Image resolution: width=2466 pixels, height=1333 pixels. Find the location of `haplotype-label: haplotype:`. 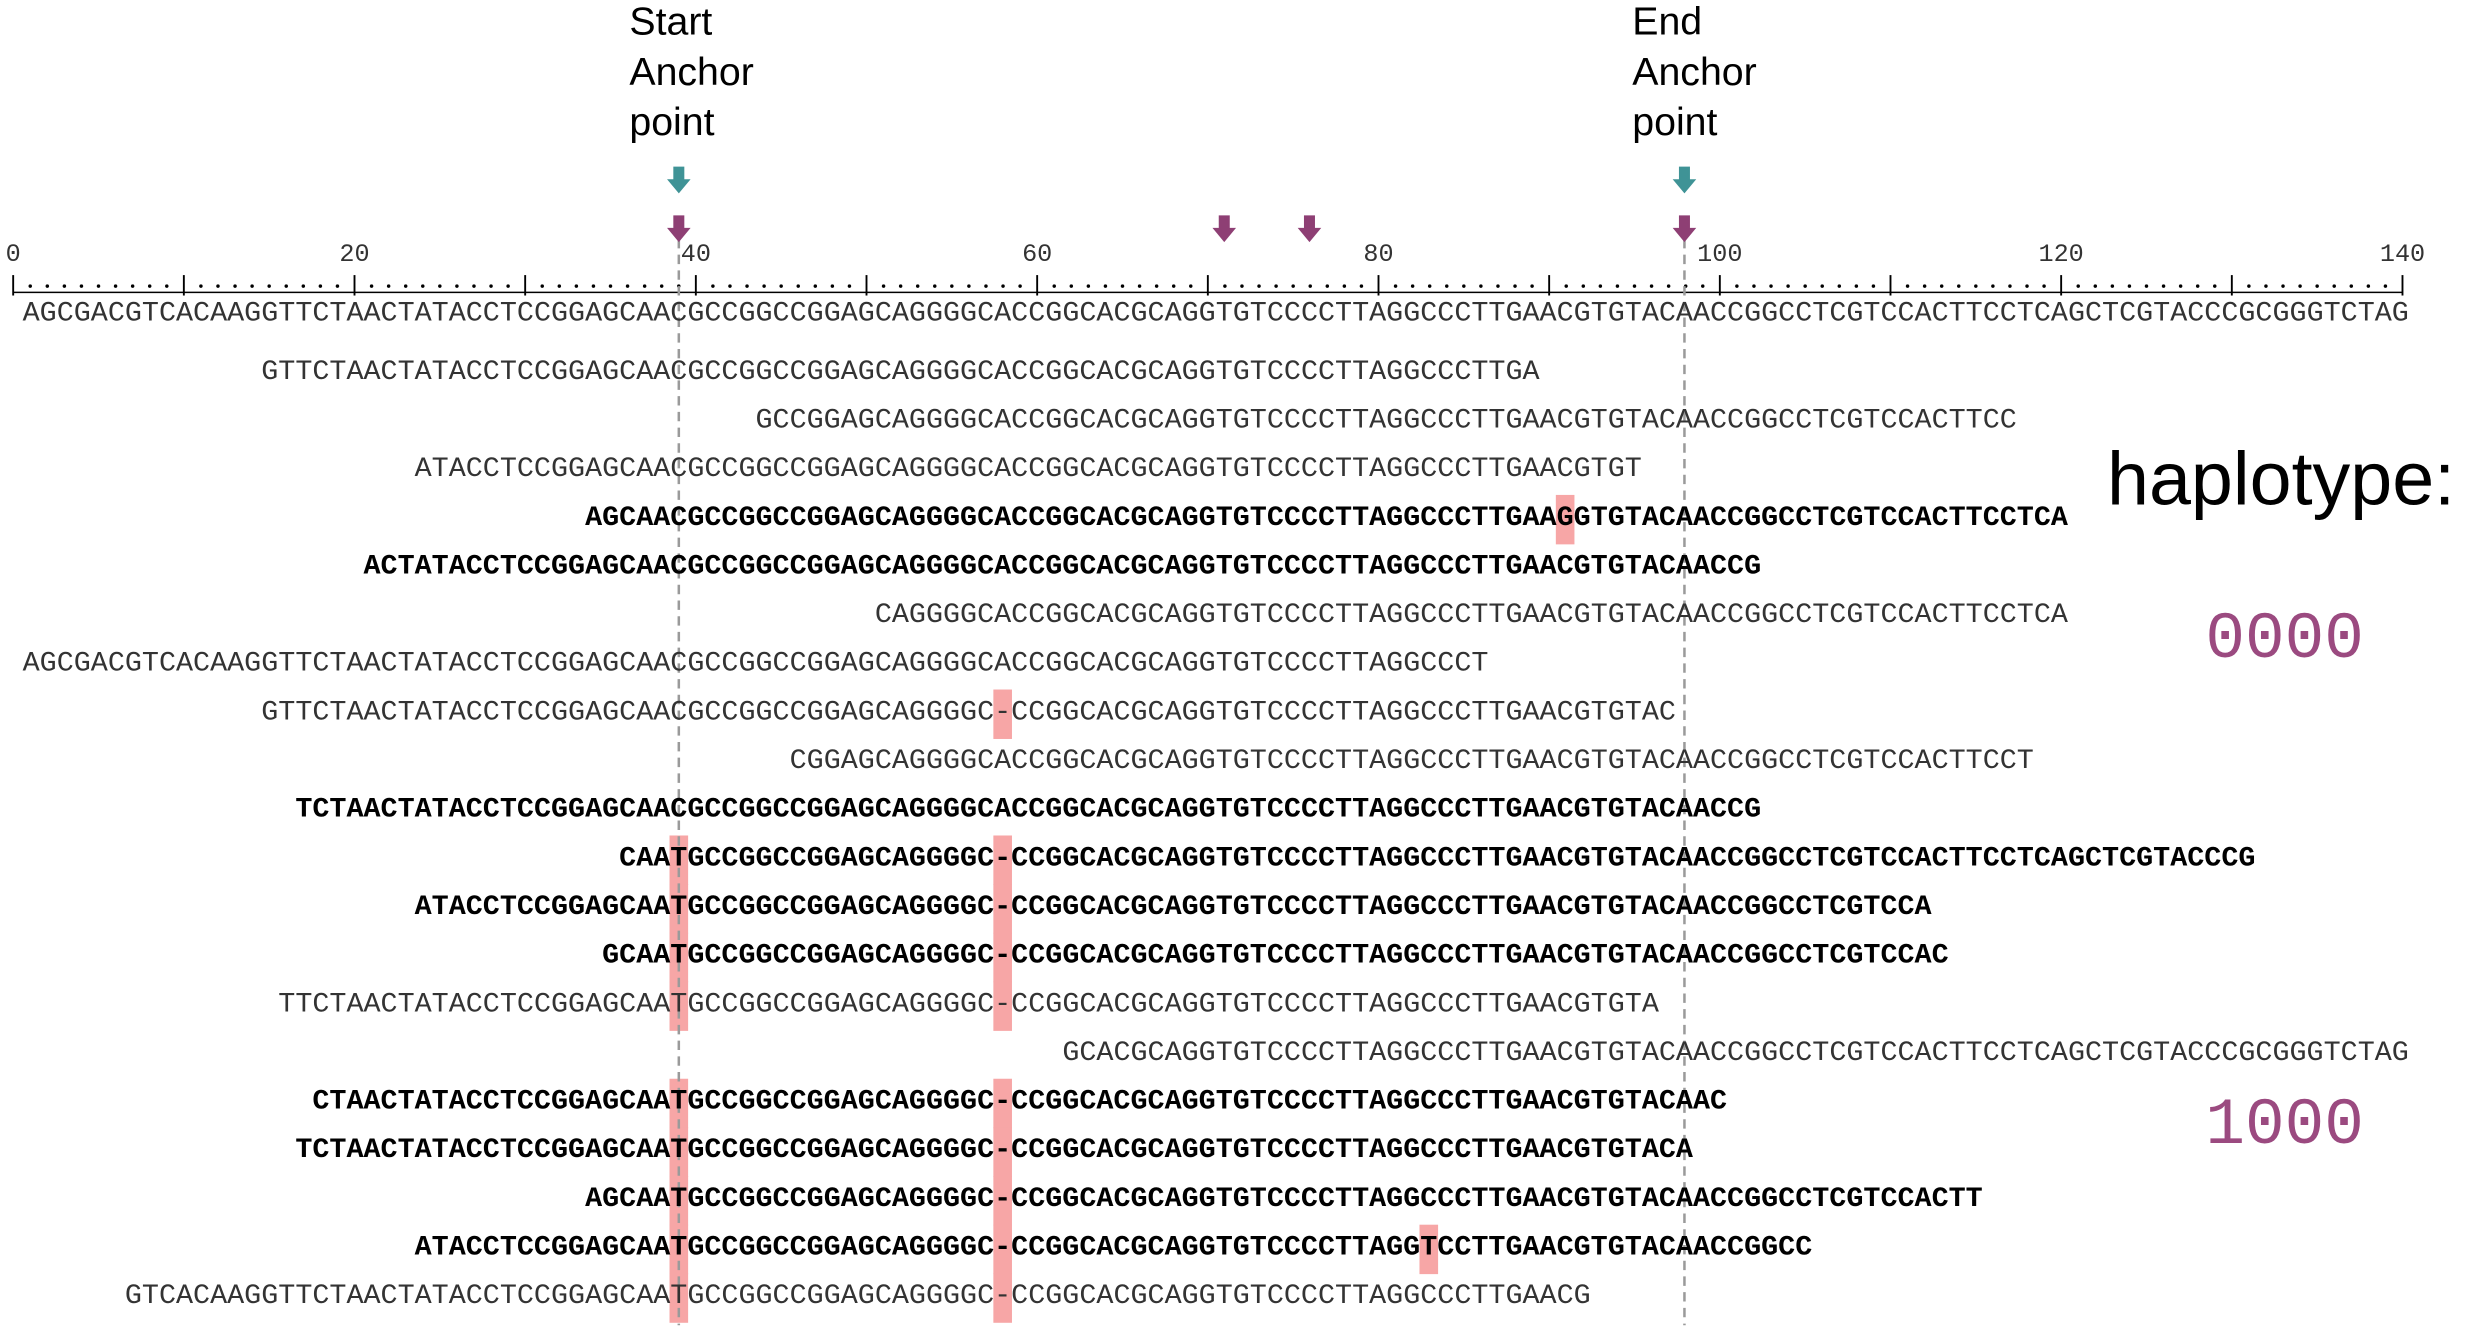

haplotype-label: haplotype: is located at coordinates (2281, 479).